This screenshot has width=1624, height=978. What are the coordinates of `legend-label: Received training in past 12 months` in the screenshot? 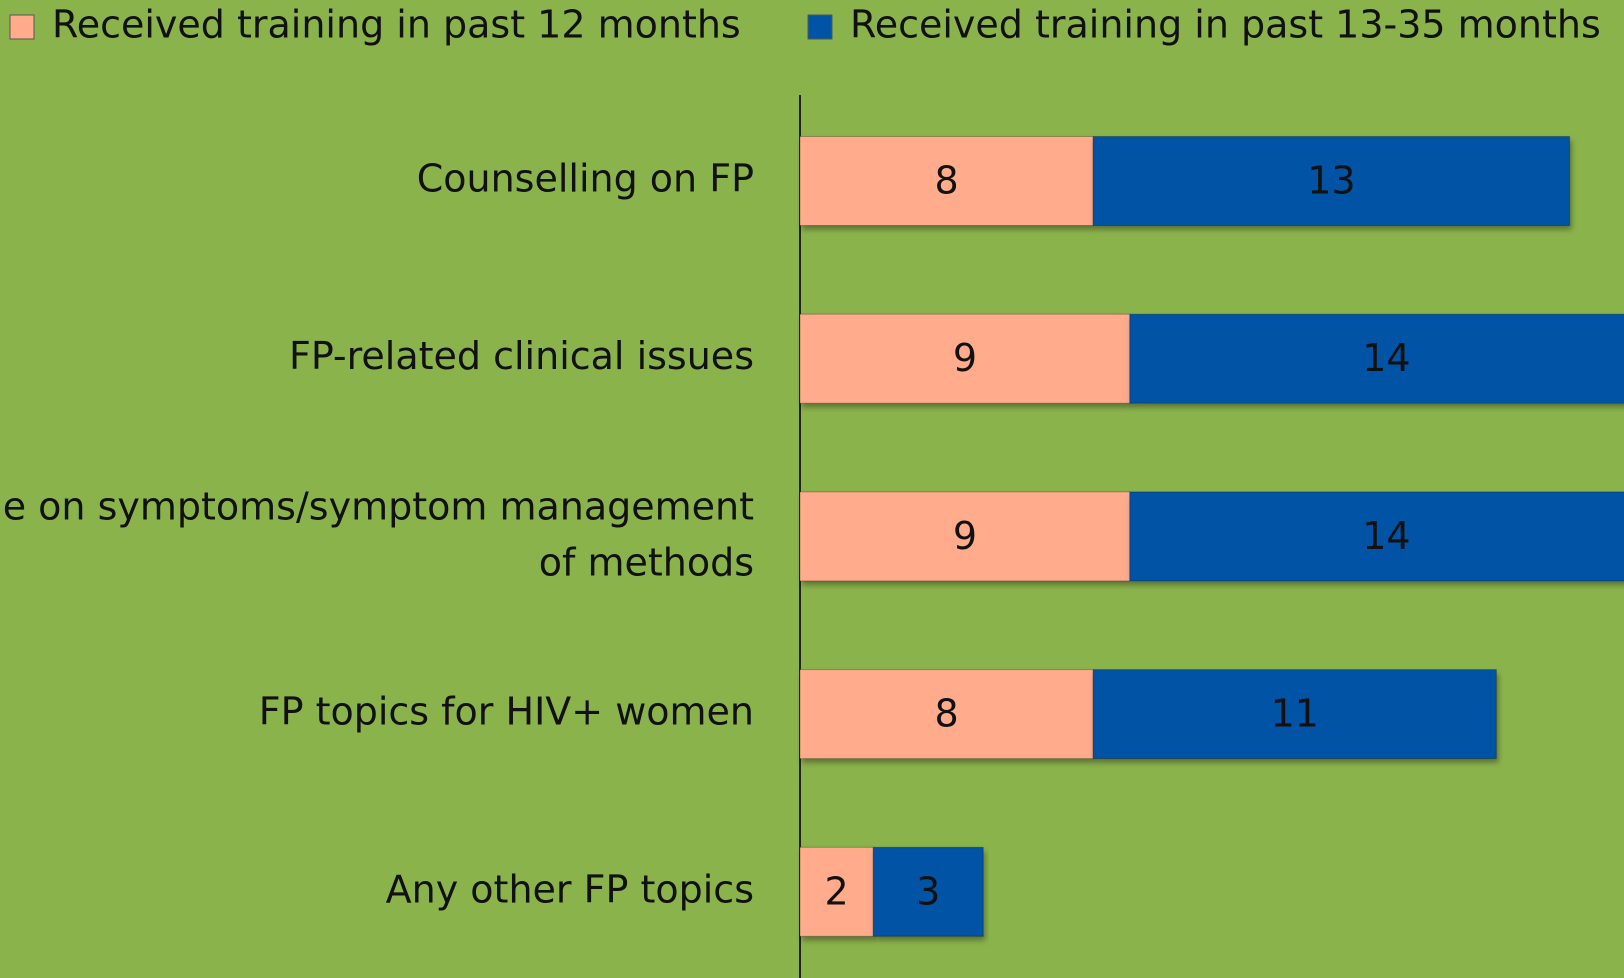 It's located at (396, 25).